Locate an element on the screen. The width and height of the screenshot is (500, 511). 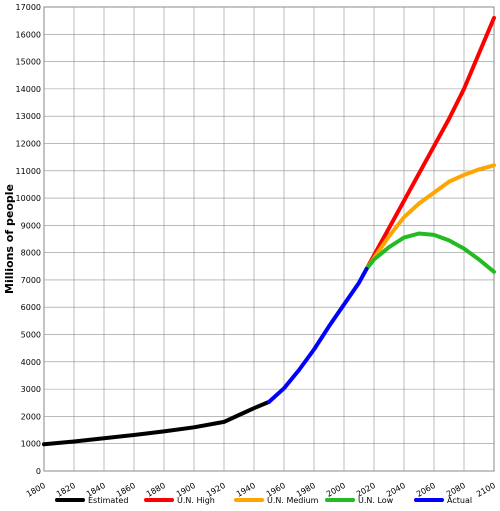
x-tick-label: 2100 is located at coordinates (486, 490).